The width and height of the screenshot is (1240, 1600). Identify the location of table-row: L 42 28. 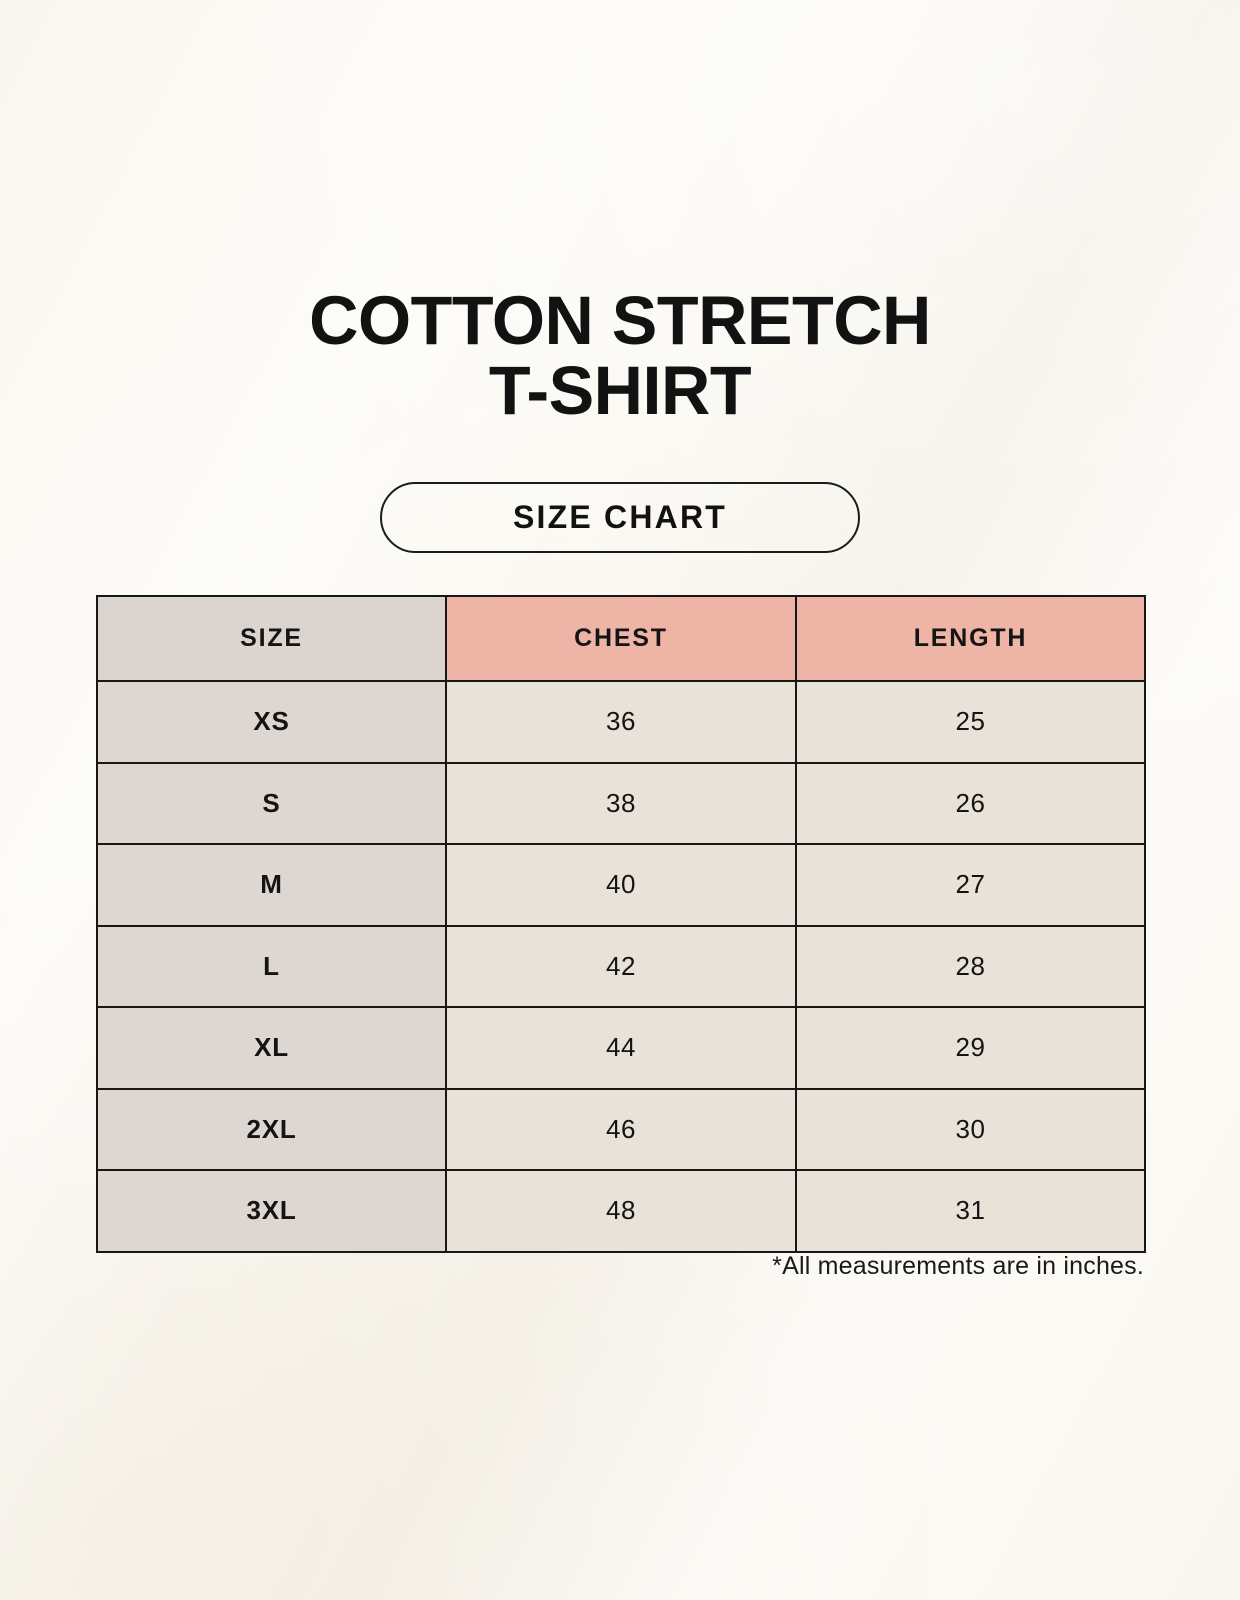
(621, 966).